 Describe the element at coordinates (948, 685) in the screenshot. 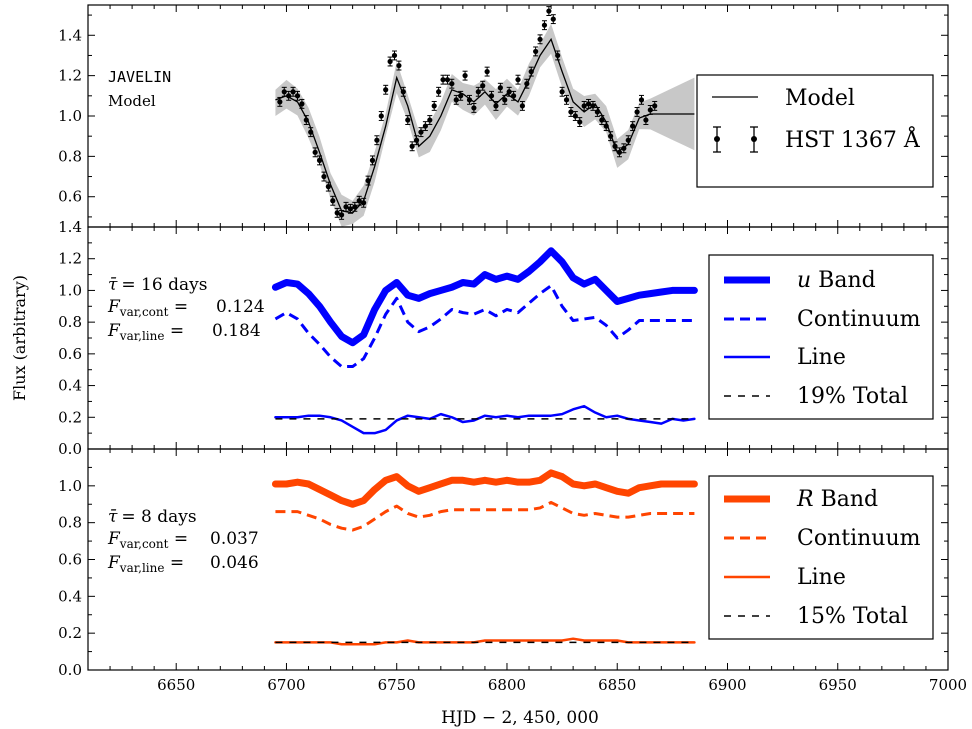

I see `x-tick-label: 7000` at that location.